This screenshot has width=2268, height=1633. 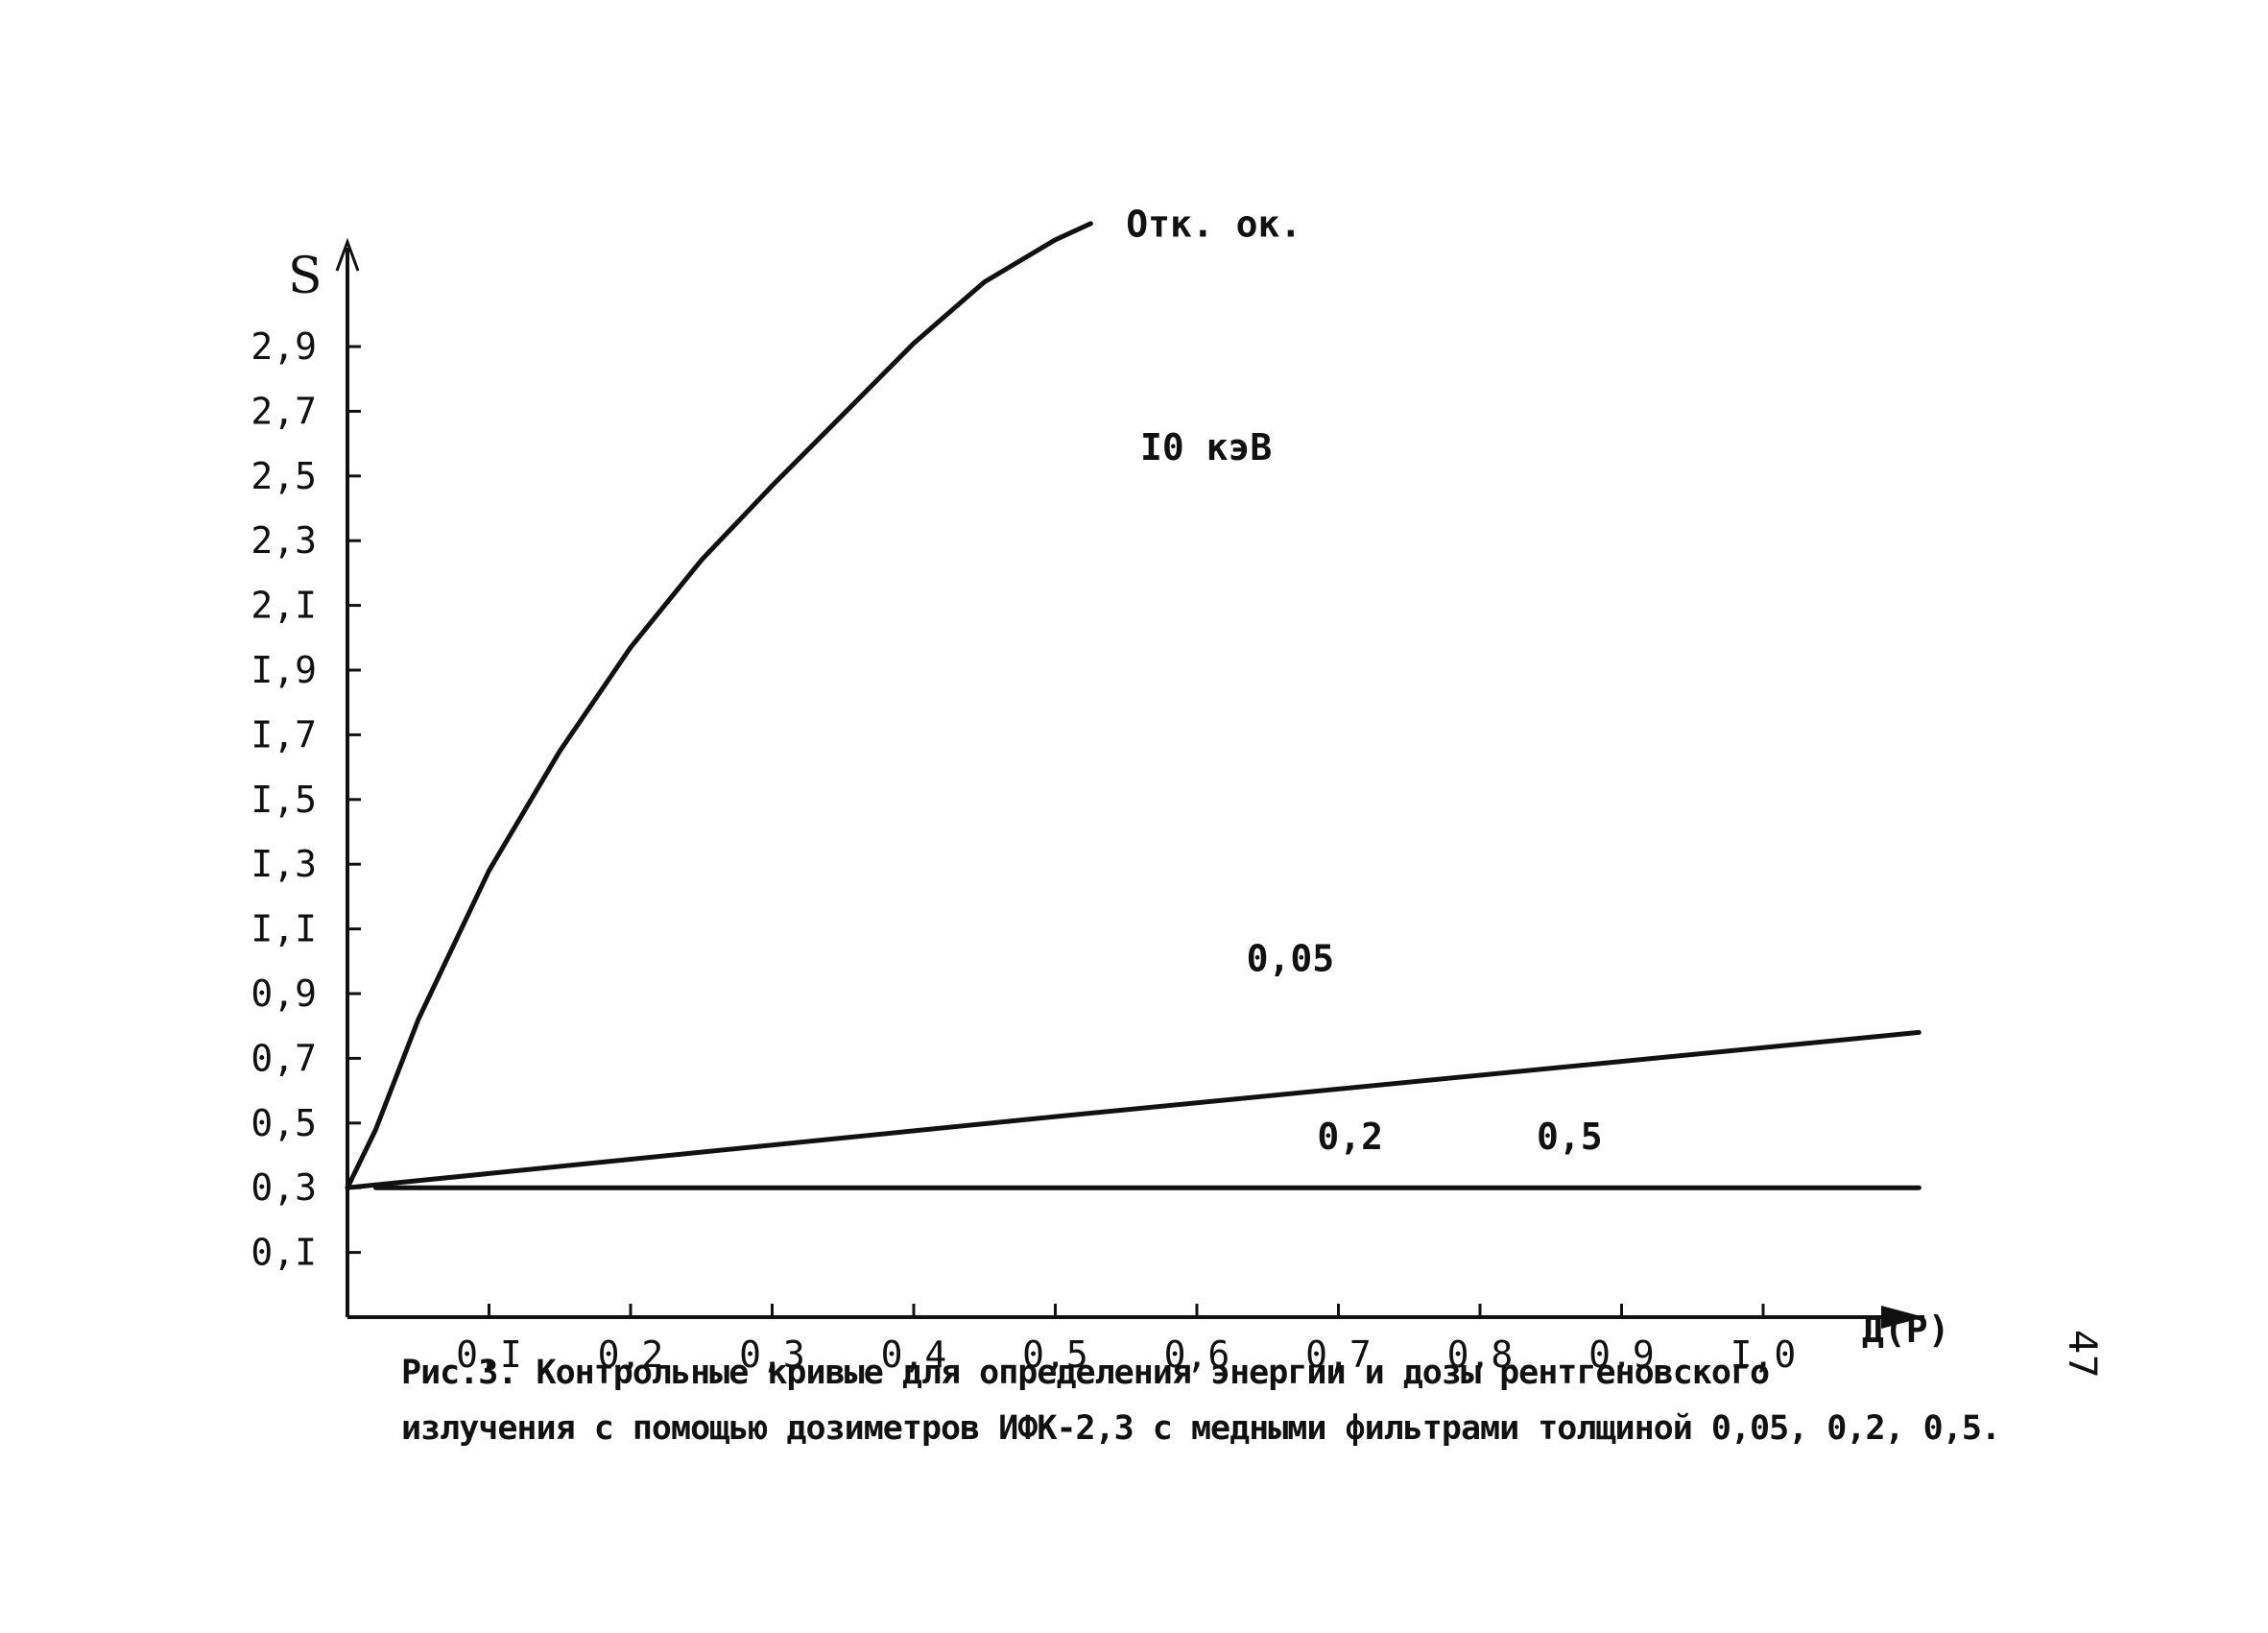 I want to click on x-tick-label: 0,2, so click(x=631, y=1355).